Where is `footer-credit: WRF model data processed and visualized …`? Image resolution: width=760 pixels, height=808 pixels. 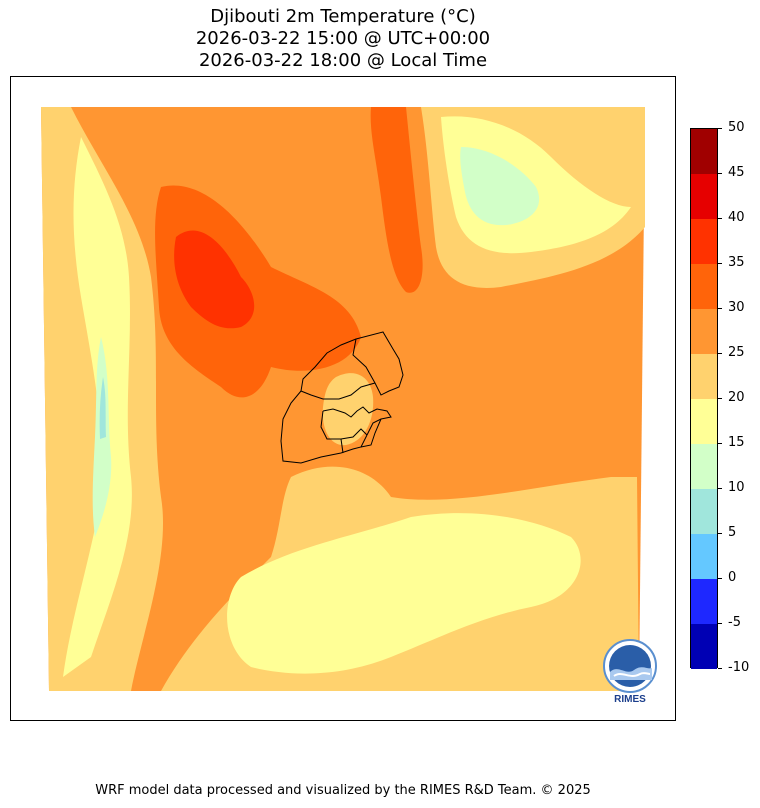
footer-credit: WRF model data processed and visualized … is located at coordinates (343, 790).